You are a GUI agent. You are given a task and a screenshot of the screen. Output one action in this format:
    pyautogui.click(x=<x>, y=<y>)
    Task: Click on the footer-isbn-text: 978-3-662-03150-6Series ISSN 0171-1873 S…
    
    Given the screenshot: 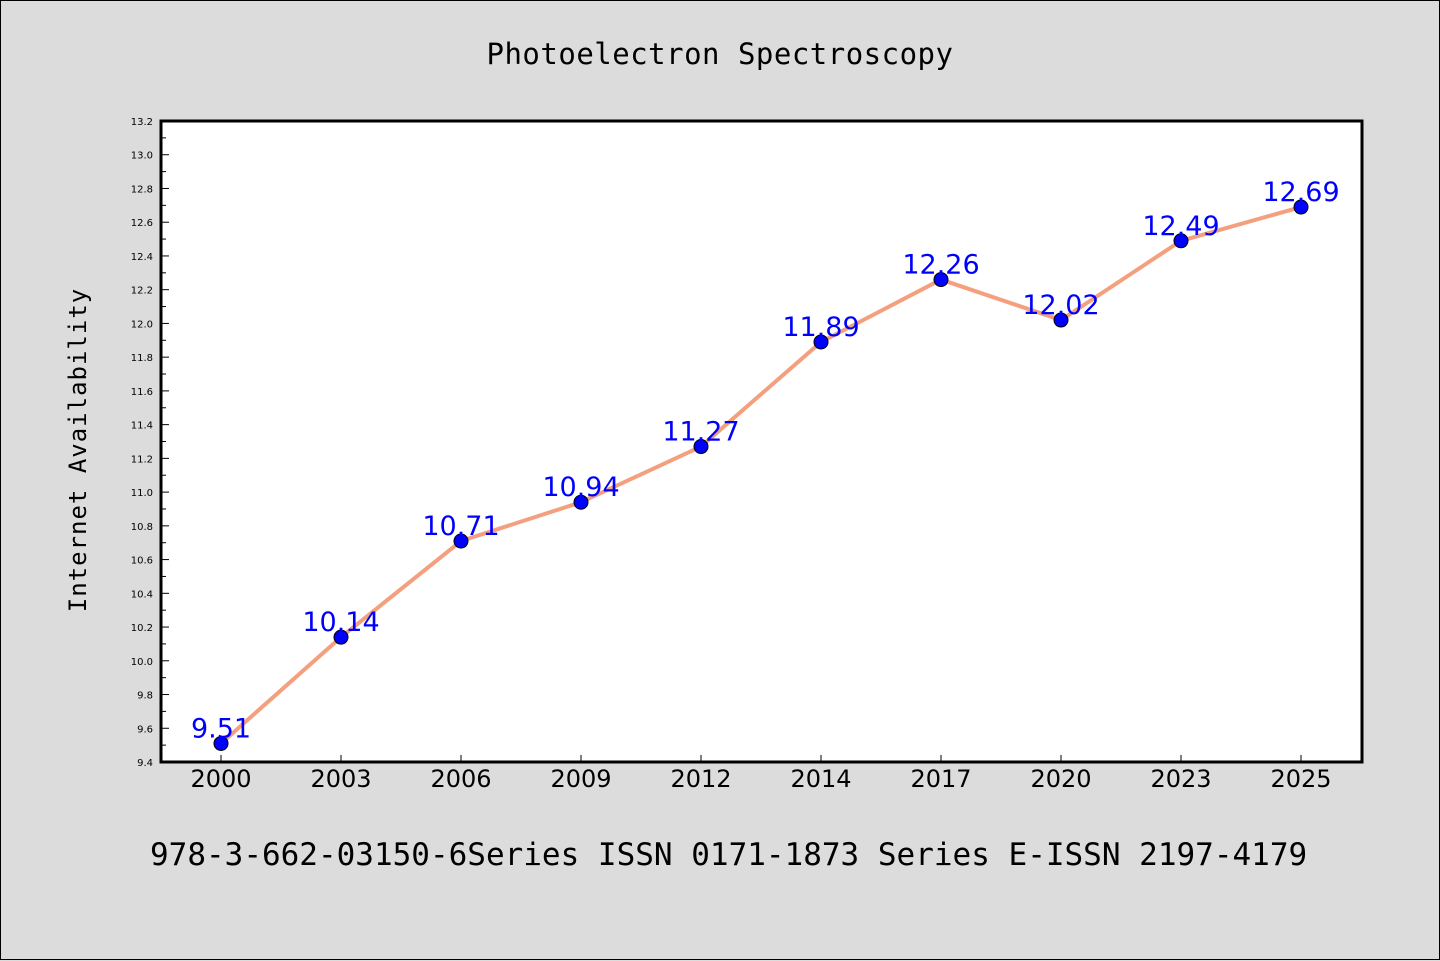 What is the action you would take?
    pyautogui.click(x=728, y=855)
    